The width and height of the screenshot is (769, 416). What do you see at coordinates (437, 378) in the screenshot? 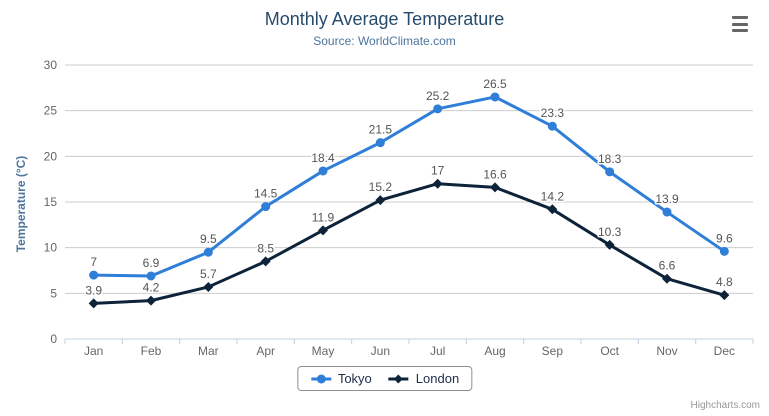
I see `legend-item-label: London` at bounding box center [437, 378].